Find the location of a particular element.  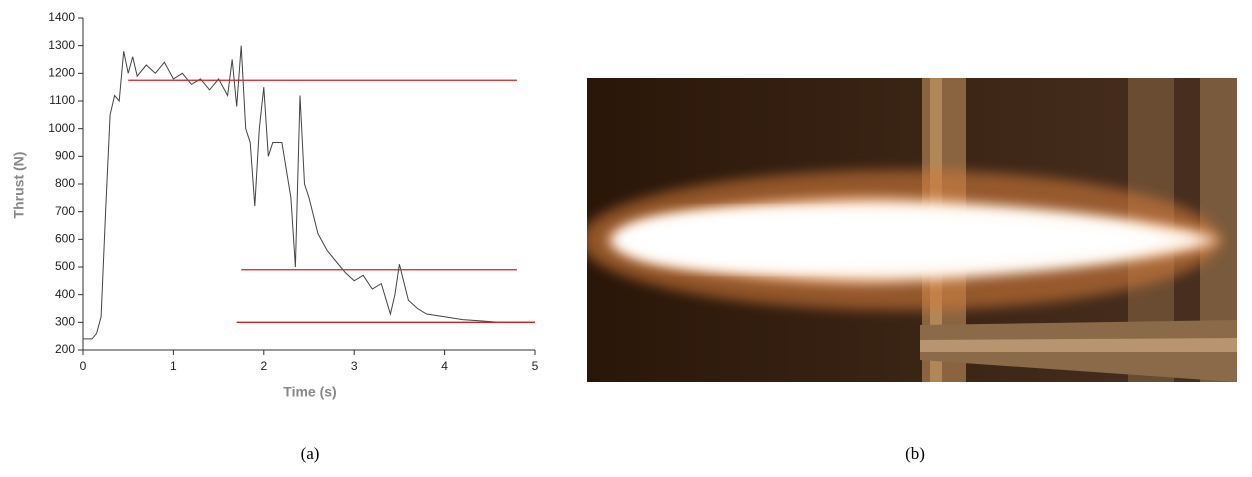

x-tick-label: 2 is located at coordinates (263, 366).